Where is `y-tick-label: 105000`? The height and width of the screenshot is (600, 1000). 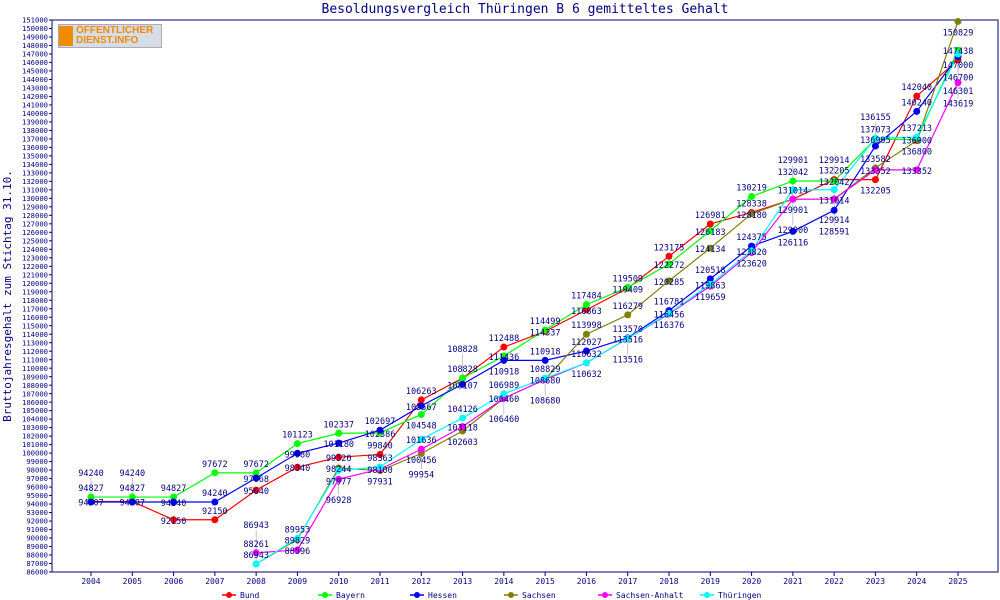 y-tick-label: 105000 is located at coordinates (35, 410).